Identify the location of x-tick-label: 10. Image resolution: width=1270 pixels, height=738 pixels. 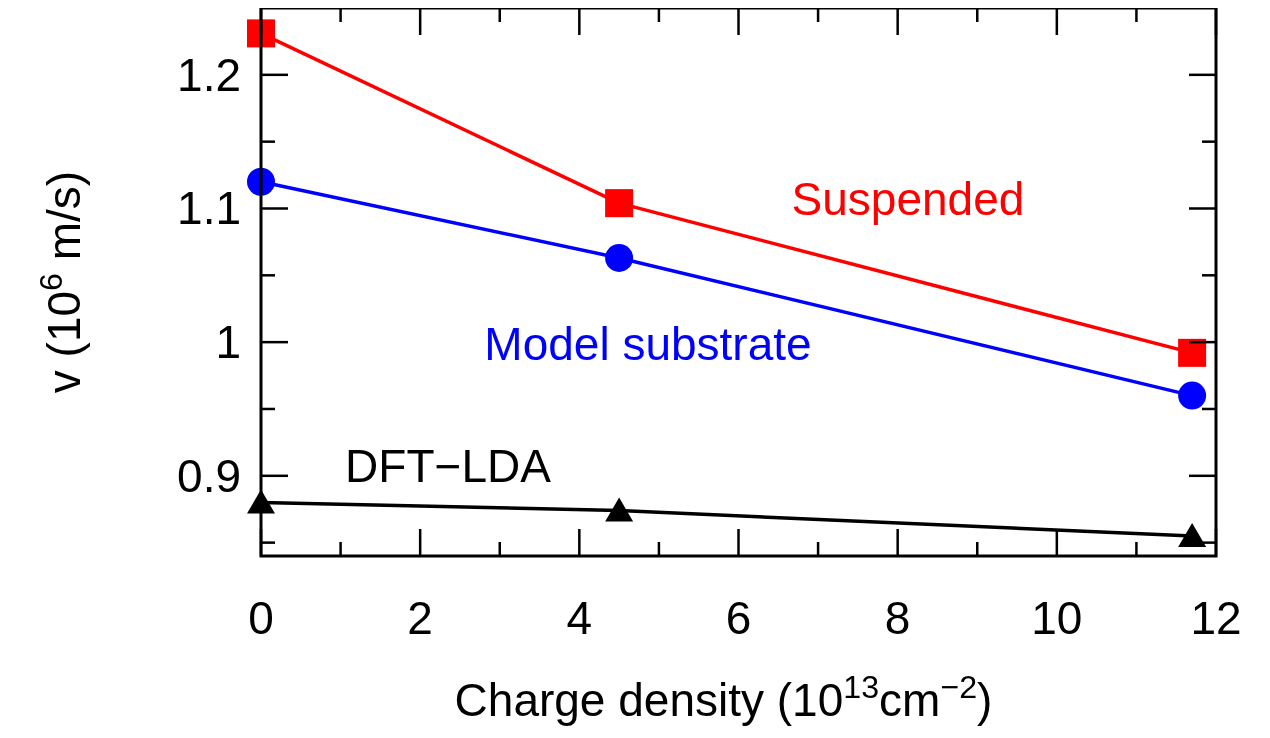
(1057, 618).